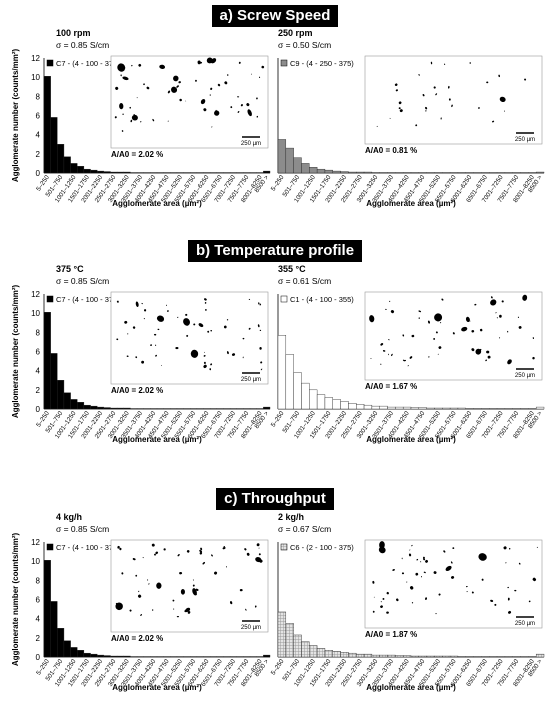 The height and width of the screenshot is (713, 550). What do you see at coordinates (38, 154) in the screenshot?
I see `y-tick-label: 2` at bounding box center [38, 154].